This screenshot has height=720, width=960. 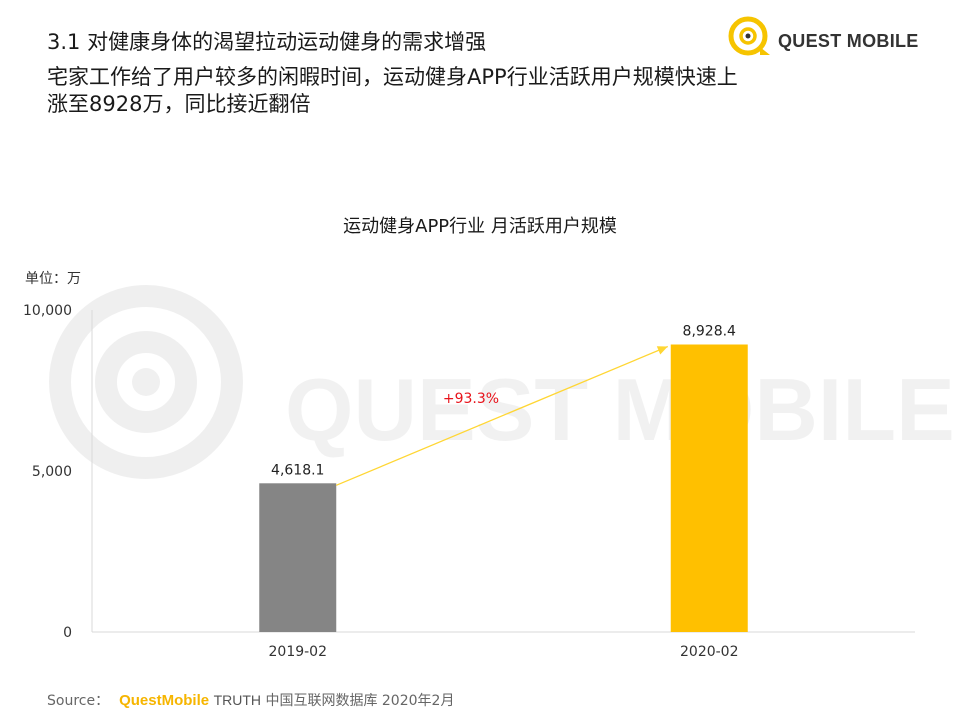 What do you see at coordinates (267, 42) in the screenshot?
I see `section-title: 3.1 对健康身体的渴望拉动运动健身的需求增强` at bounding box center [267, 42].